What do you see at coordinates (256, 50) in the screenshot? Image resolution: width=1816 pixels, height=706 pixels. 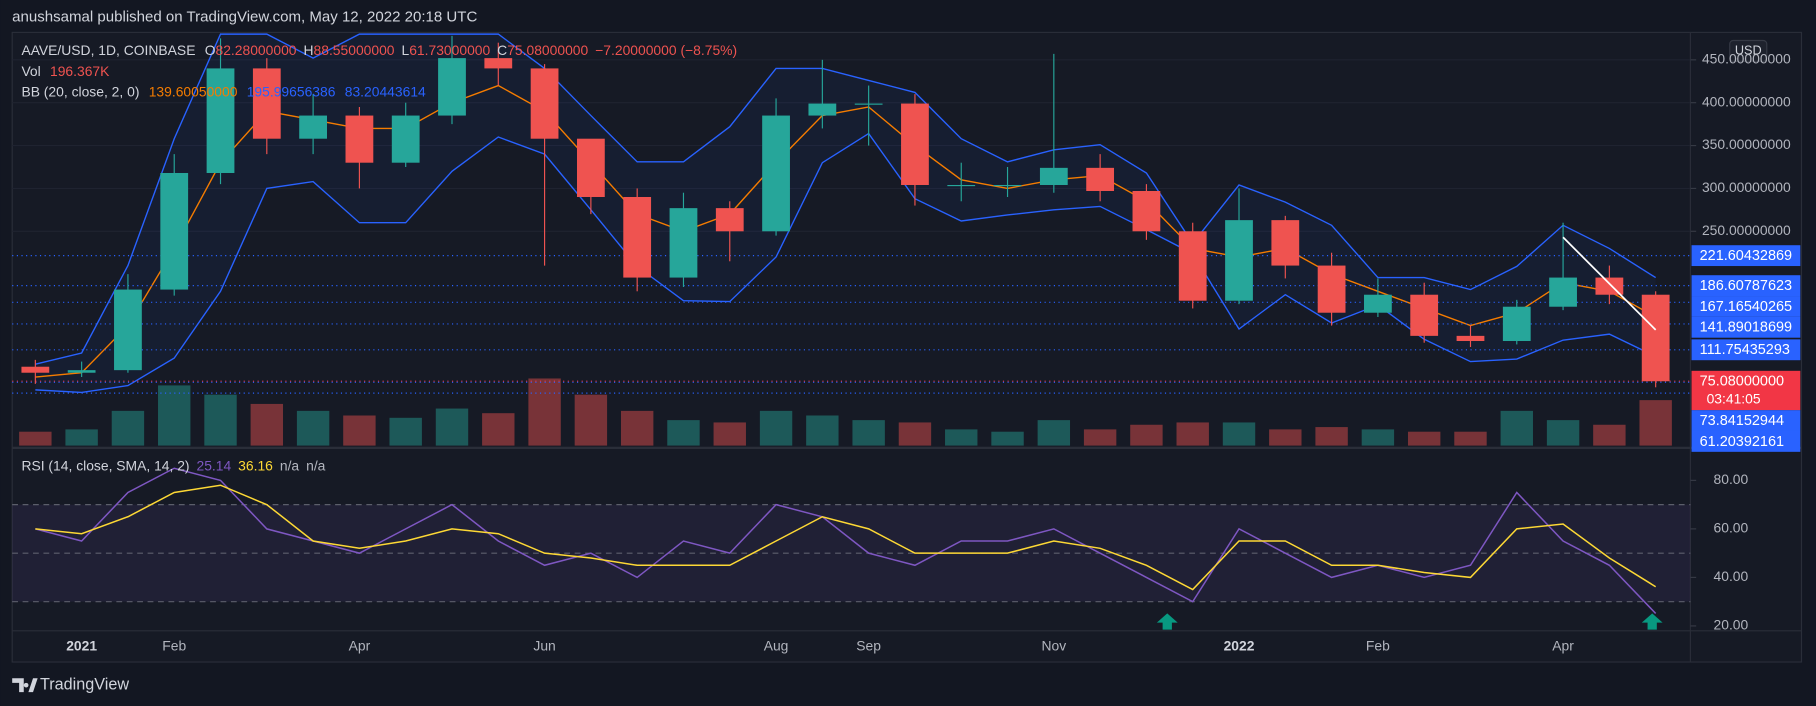 I see `ohlc-value: 82.28000000` at bounding box center [256, 50].